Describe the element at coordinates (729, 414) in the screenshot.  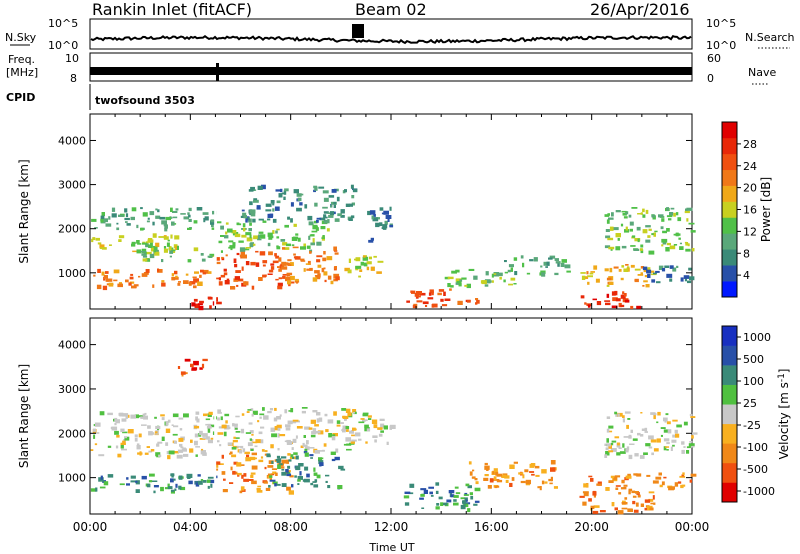
I see `colorbar-frame` at that location.